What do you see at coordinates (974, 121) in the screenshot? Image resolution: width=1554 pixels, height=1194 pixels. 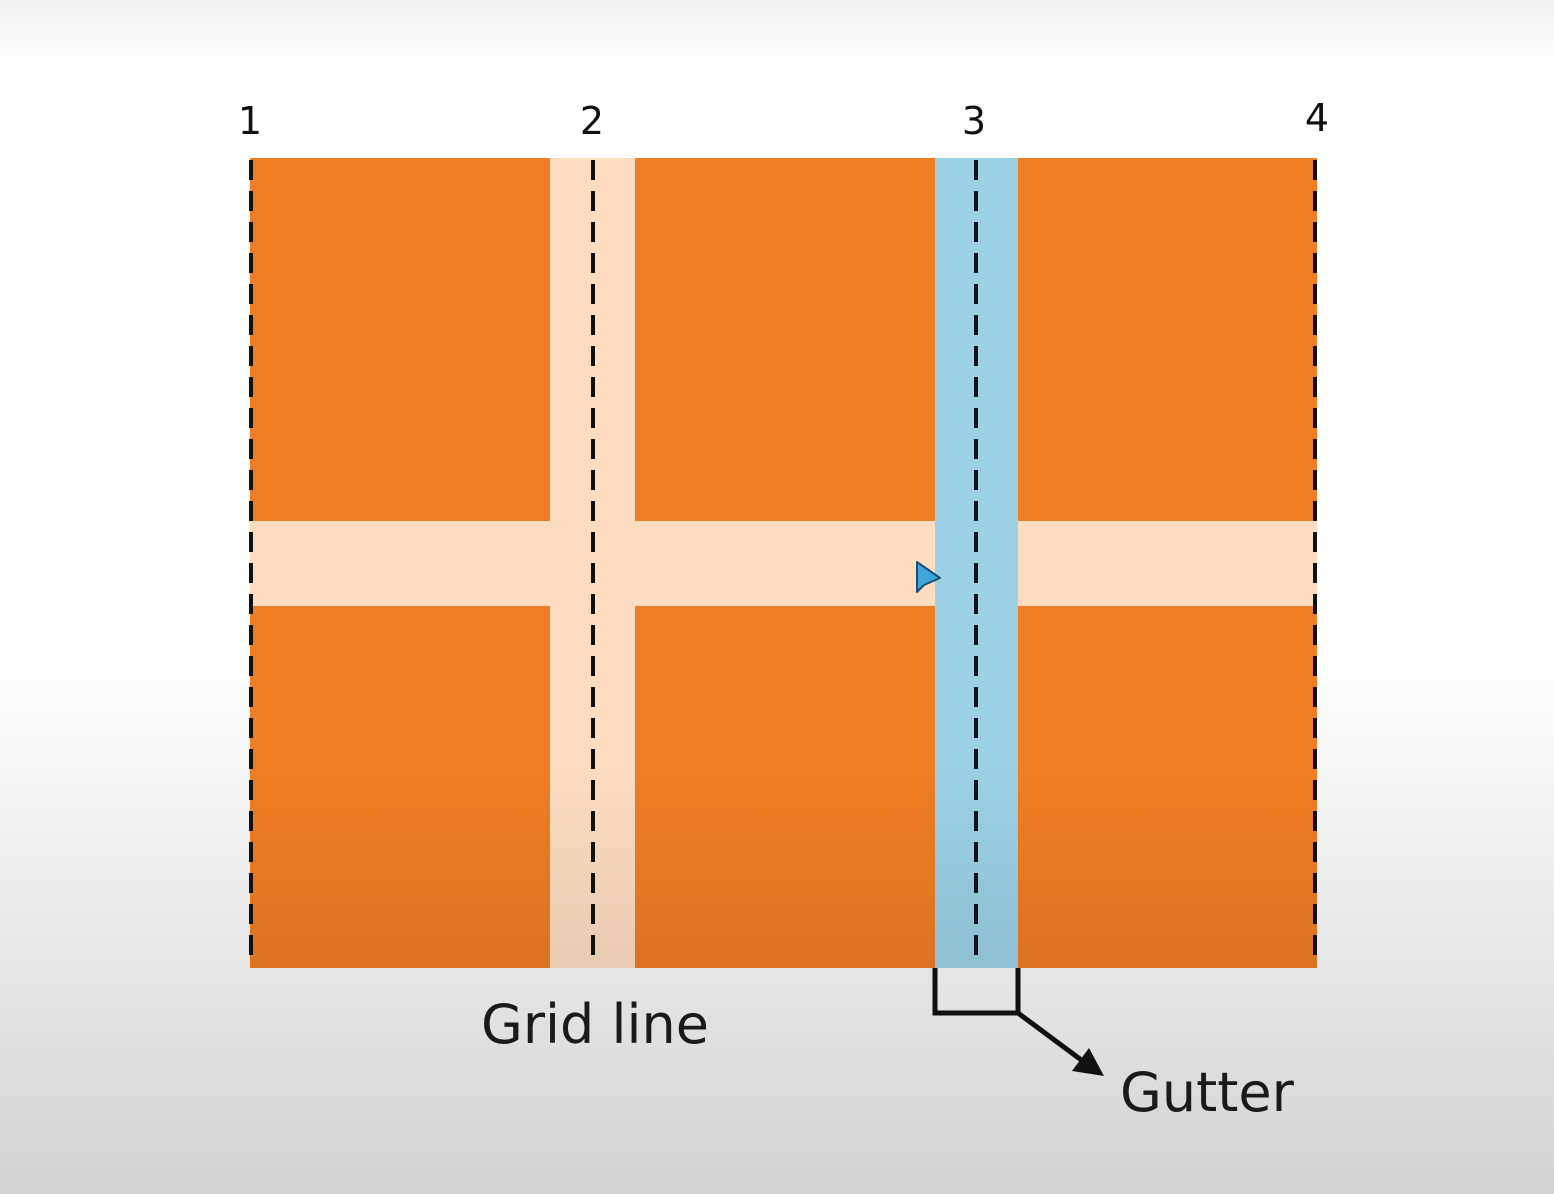 I see `grid-line-number-3: 3` at bounding box center [974, 121].